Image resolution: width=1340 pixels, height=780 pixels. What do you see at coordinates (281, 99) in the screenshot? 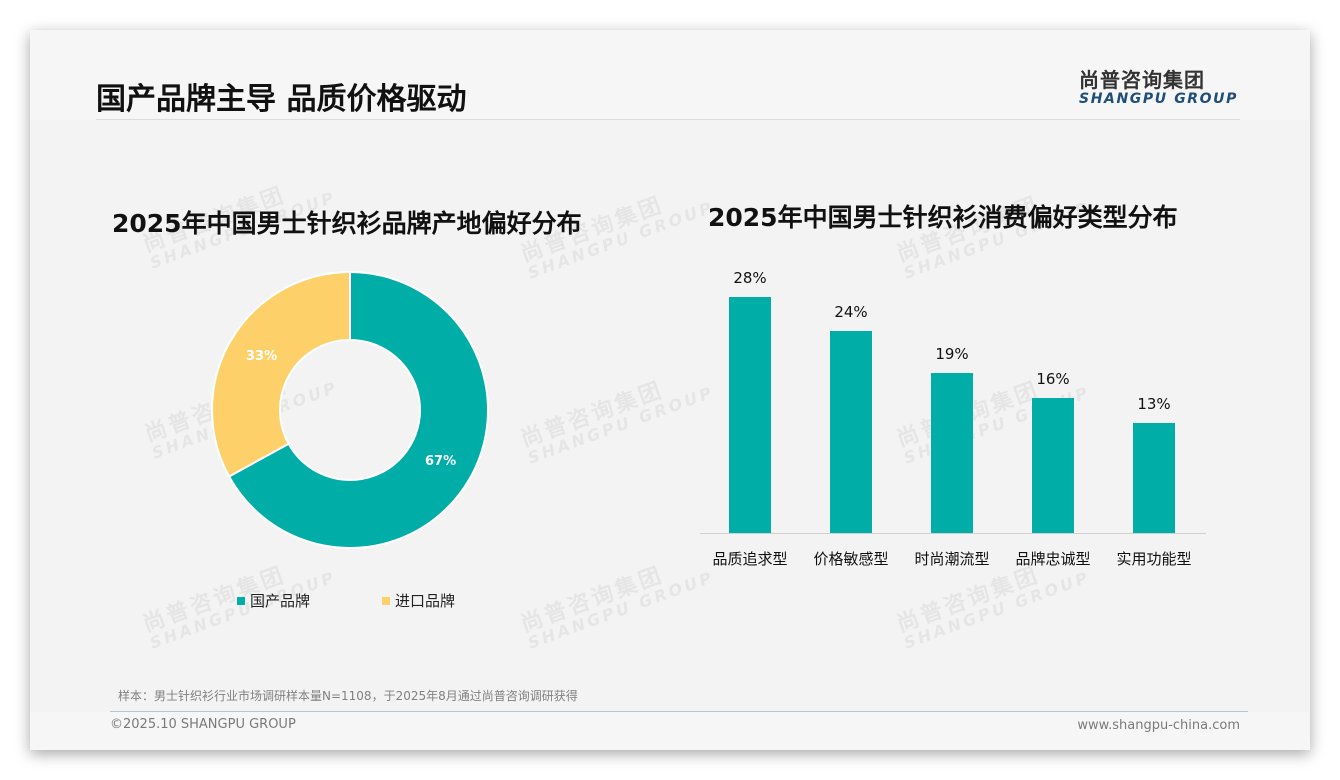
I see `page-title: 国产品牌主导 品质价格驱动` at bounding box center [281, 99].